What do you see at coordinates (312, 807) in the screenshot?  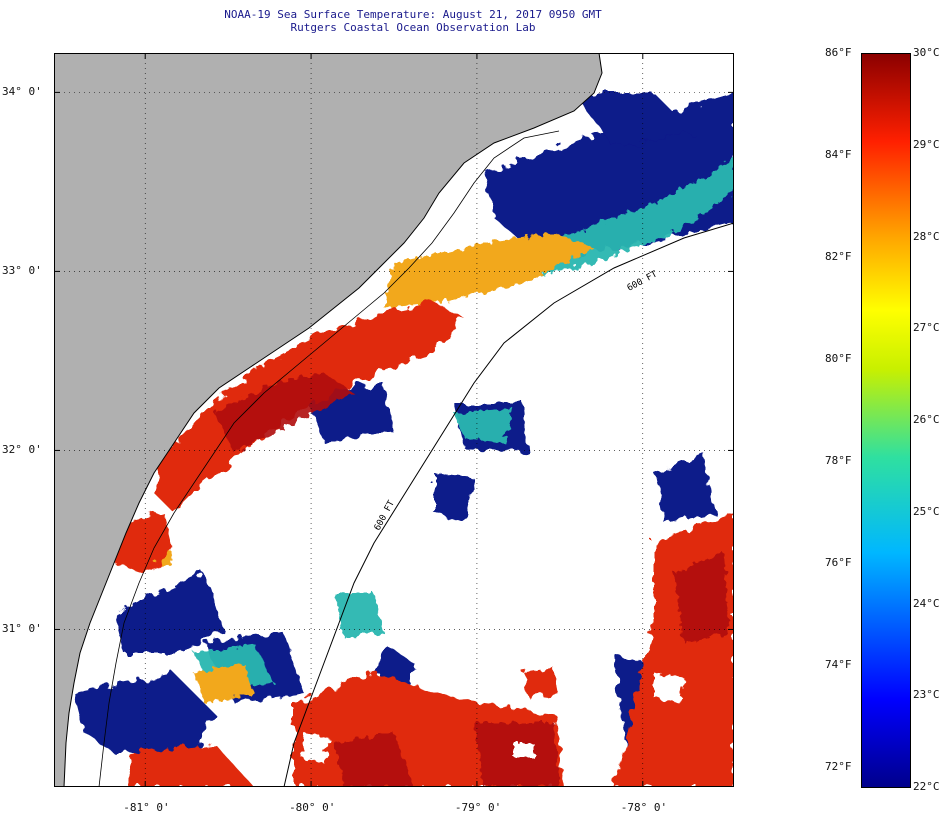 I see `longitude-tick-label: -80° 0'` at bounding box center [312, 807].